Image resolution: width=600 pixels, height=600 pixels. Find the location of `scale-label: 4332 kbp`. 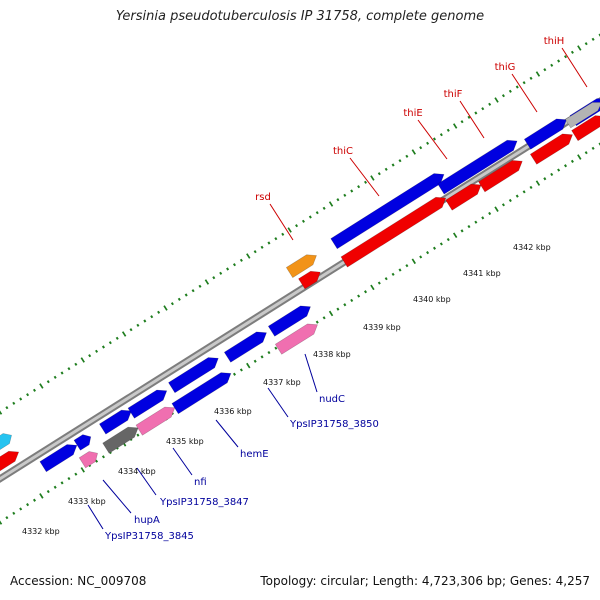

scale-label: 4332 kbp is located at coordinates (41, 531).